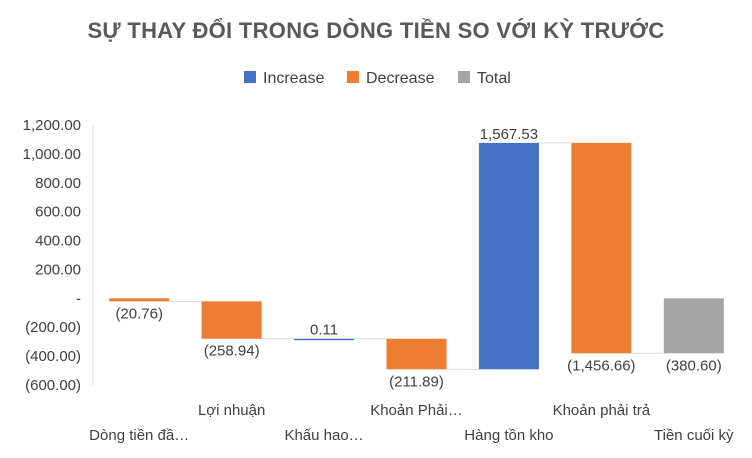  Describe the element at coordinates (694, 365) in the screenshot. I see `data-label: (380.60)` at that location.